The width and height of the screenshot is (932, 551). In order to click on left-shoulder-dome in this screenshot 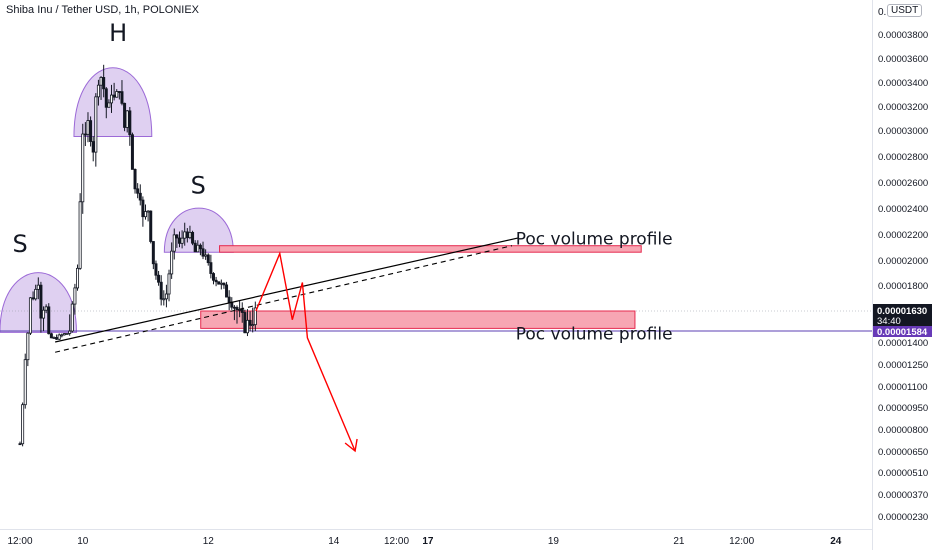, I will do `click(38, 302)`.